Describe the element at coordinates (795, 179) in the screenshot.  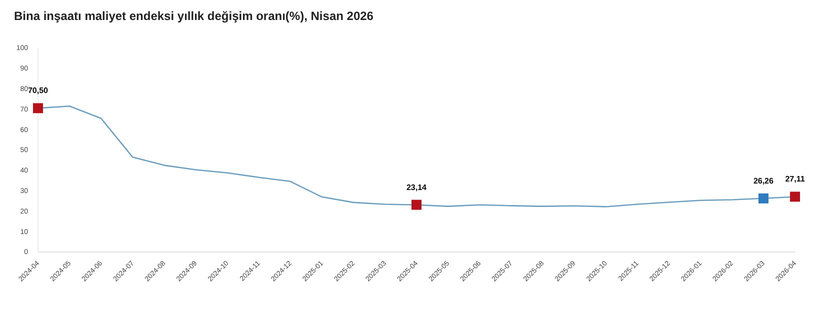
I see `data-label: 27,11` at that location.